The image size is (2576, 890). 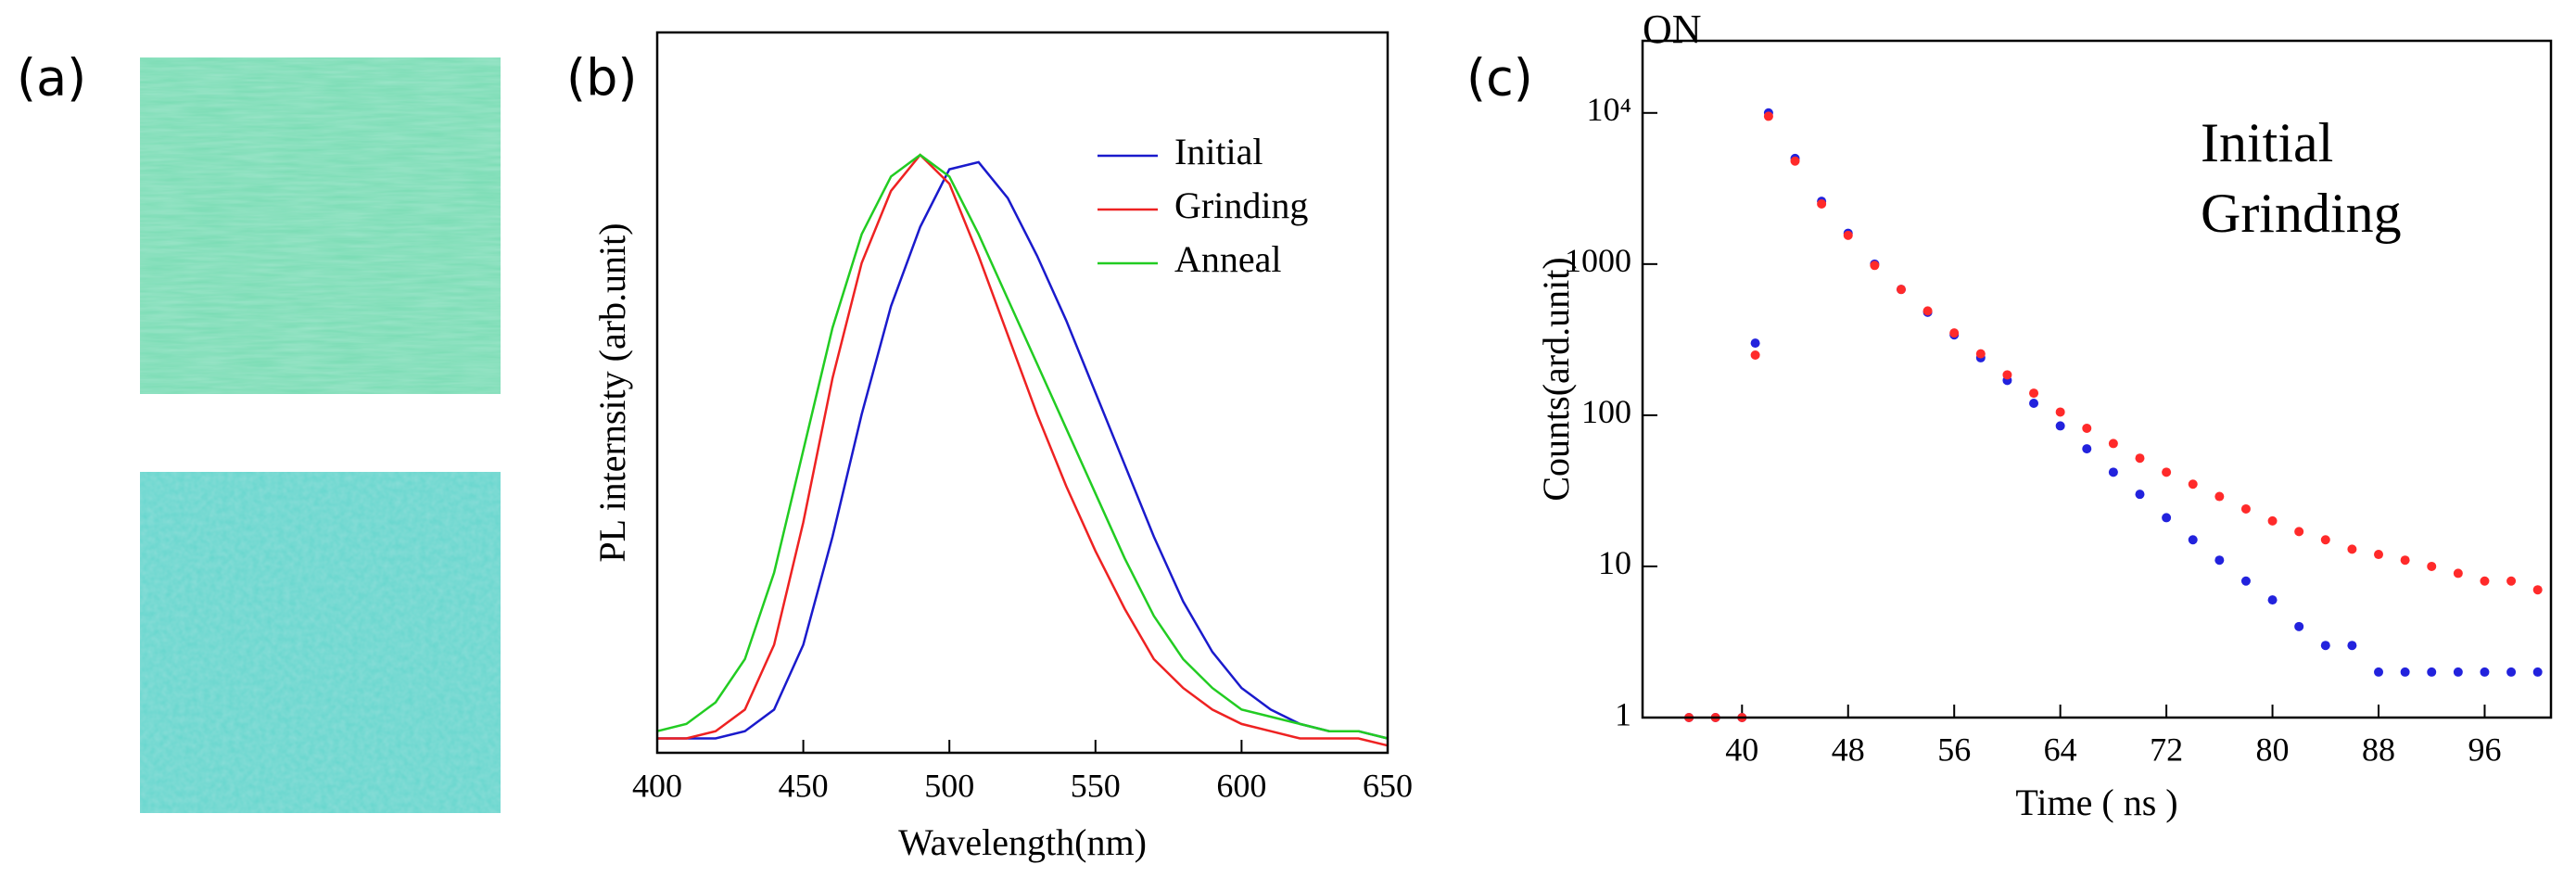 I want to click on x-tick-label: 400, so click(x=657, y=785).